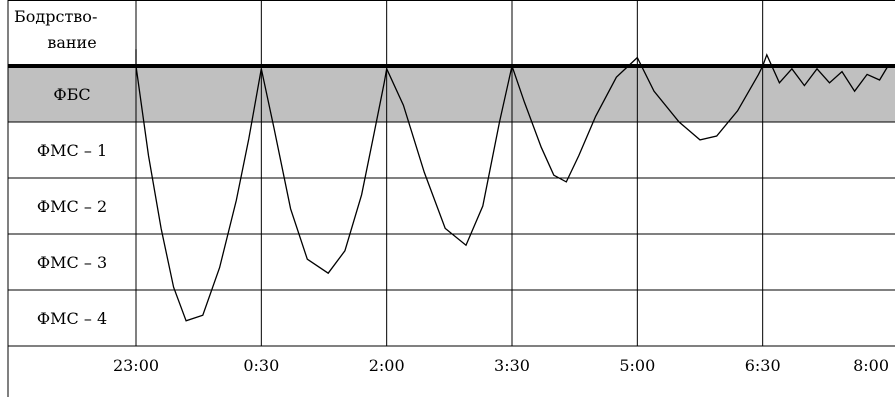 The image size is (895, 397). I want to click on stage-label: ФМС – 3, so click(72, 262).